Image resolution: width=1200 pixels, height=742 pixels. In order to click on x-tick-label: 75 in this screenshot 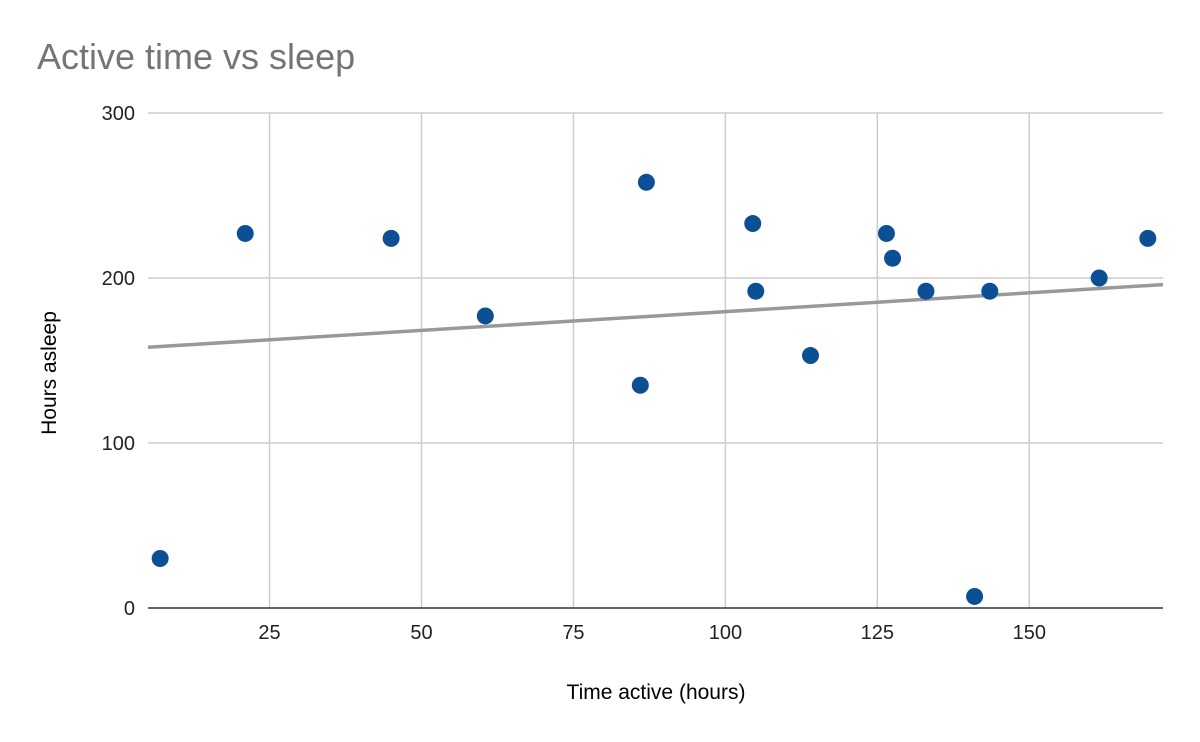, I will do `click(573, 633)`.